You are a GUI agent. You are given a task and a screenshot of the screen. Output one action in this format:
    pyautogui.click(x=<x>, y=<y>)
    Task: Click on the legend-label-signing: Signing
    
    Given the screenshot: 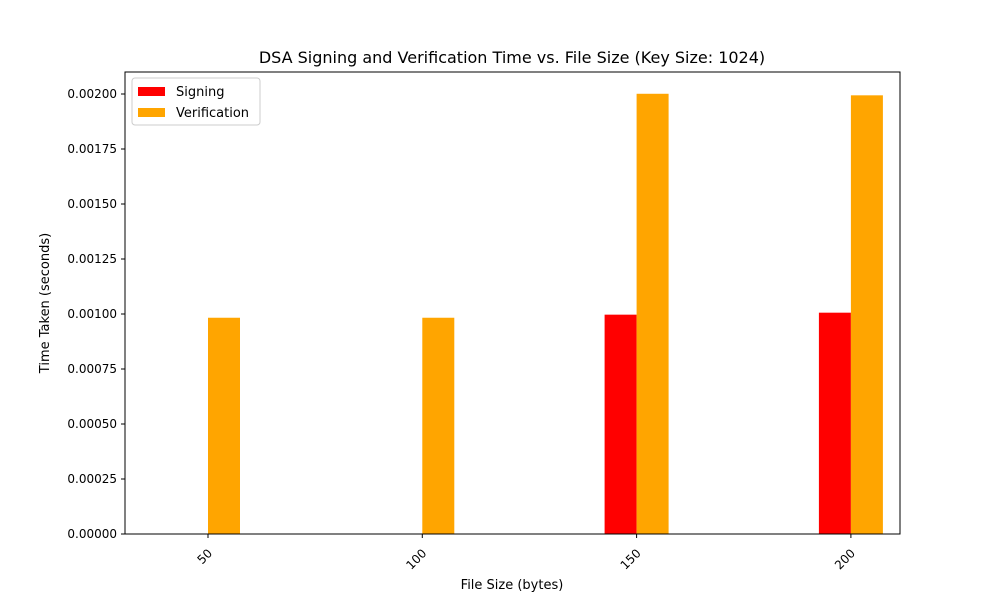 What is the action you would take?
    pyautogui.click(x=200, y=92)
    